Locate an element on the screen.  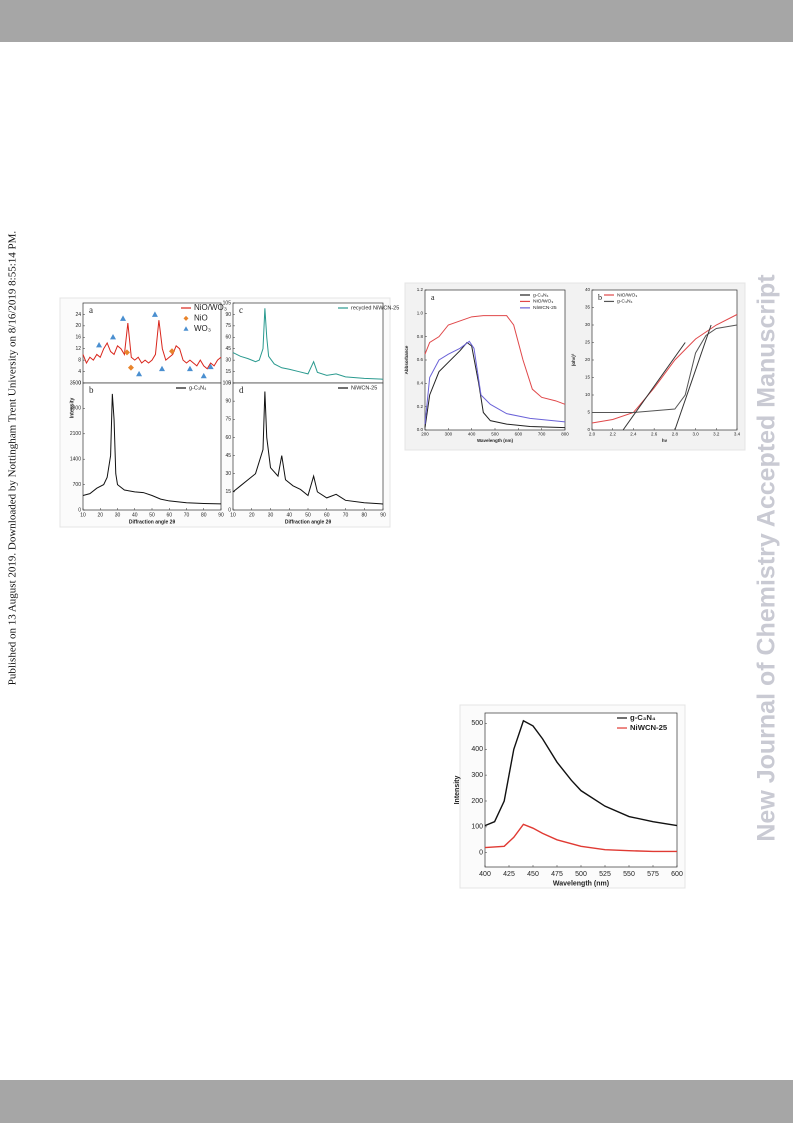
y-tick-label: 40 is located at coordinates (588, 289).